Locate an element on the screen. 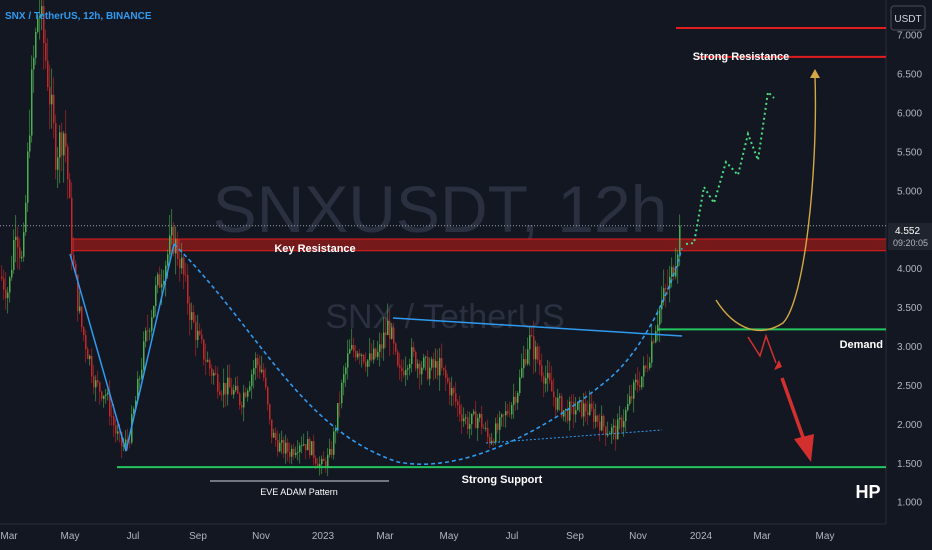  eve-v-trendline is located at coordinates (122, 347).